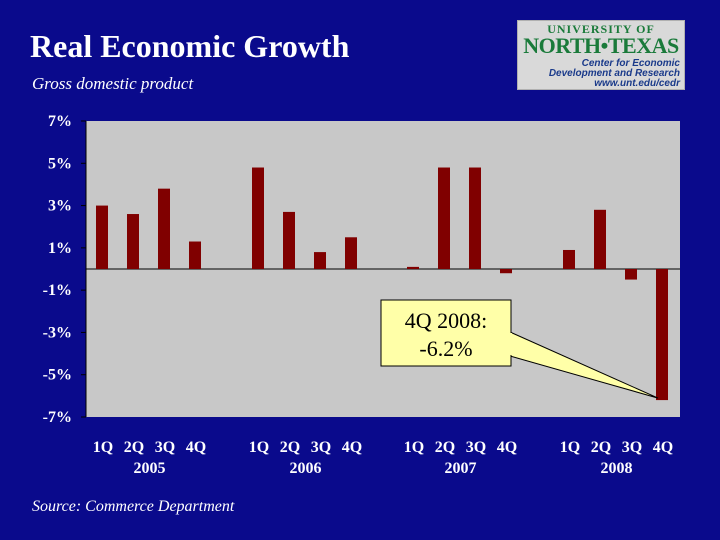 The width and height of the screenshot is (720, 540). What do you see at coordinates (57, 332) in the screenshot?
I see `y-tick-label: -3%` at bounding box center [57, 332].